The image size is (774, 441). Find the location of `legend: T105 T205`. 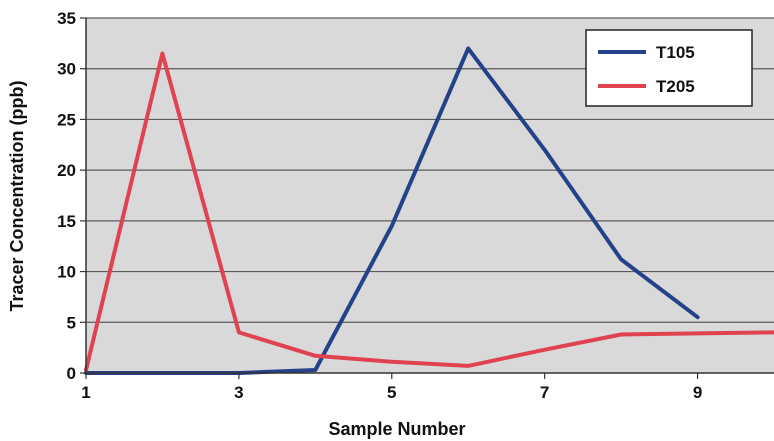

legend: T105 T205 is located at coordinates (669, 68).